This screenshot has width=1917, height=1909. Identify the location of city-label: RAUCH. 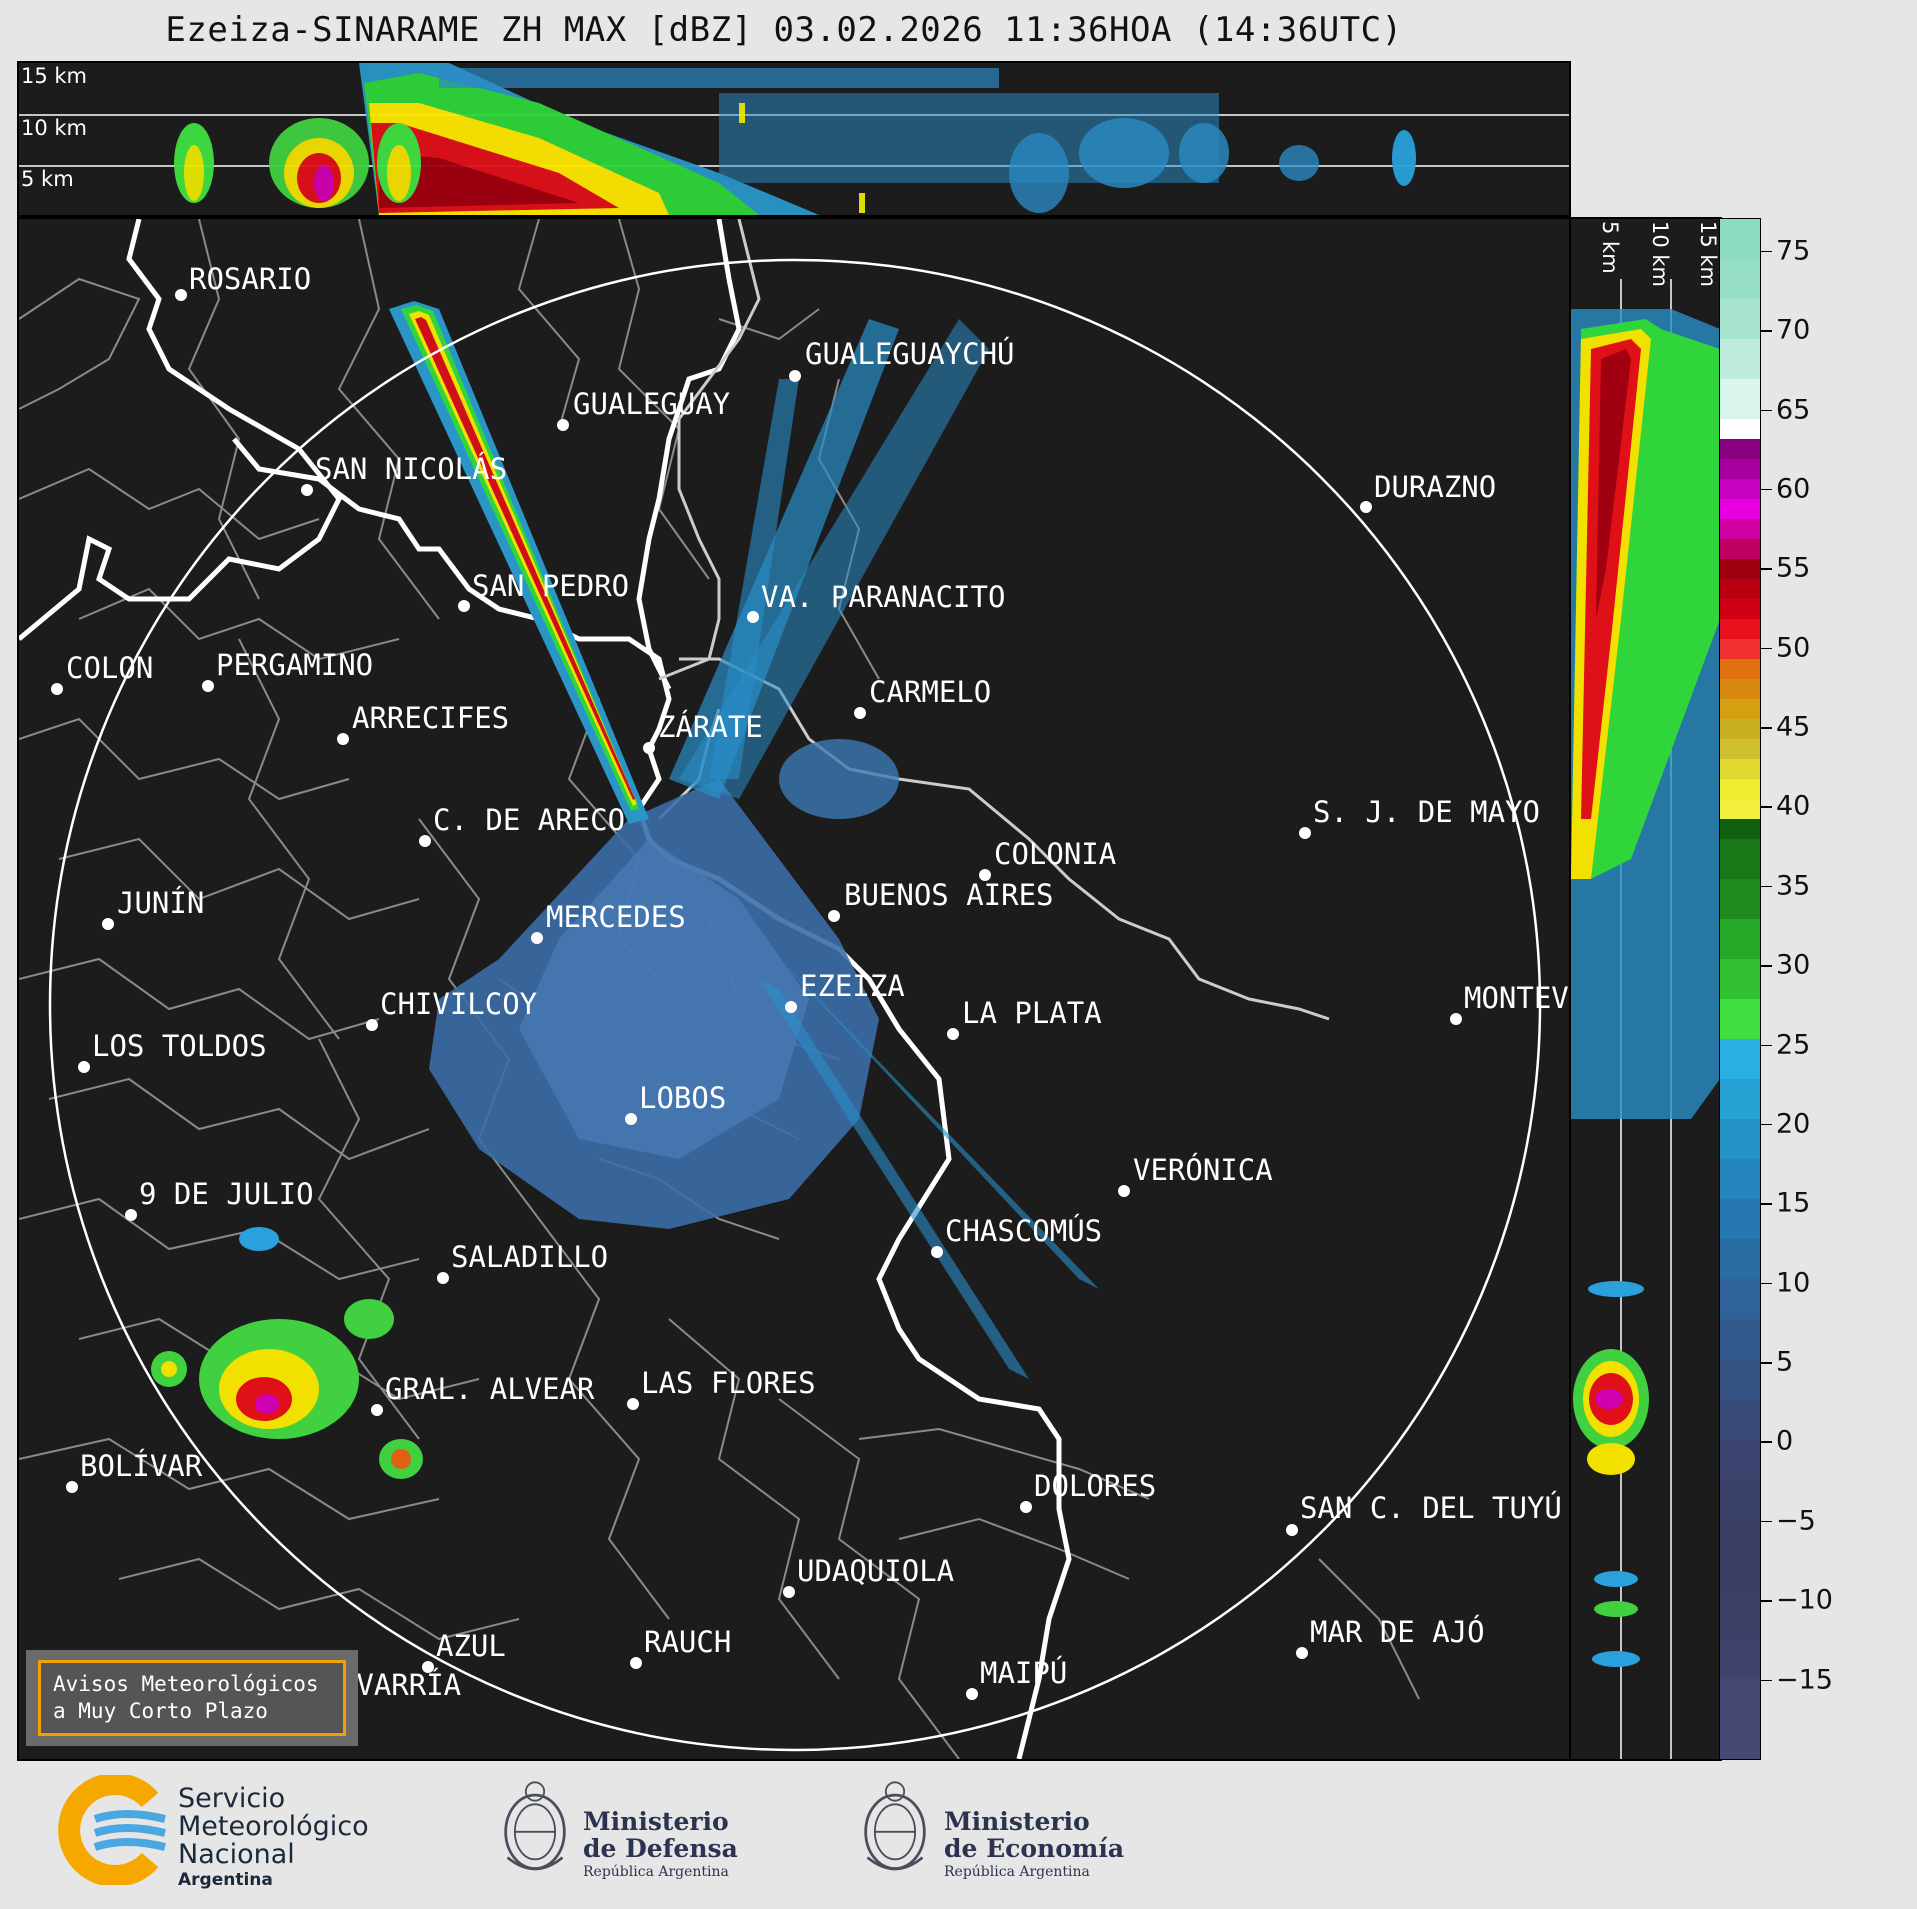
(687, 1642).